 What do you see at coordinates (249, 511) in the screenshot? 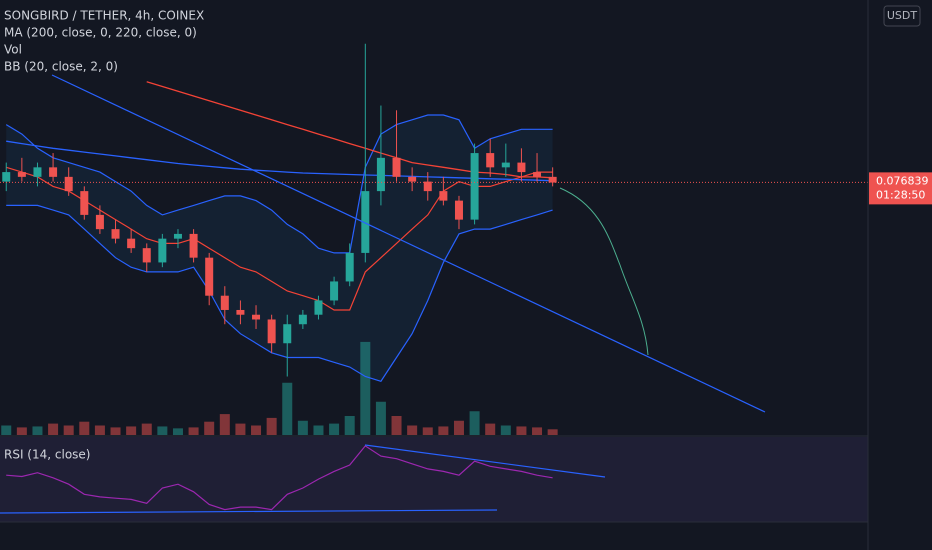
I see `rsi-support-line` at bounding box center [249, 511].